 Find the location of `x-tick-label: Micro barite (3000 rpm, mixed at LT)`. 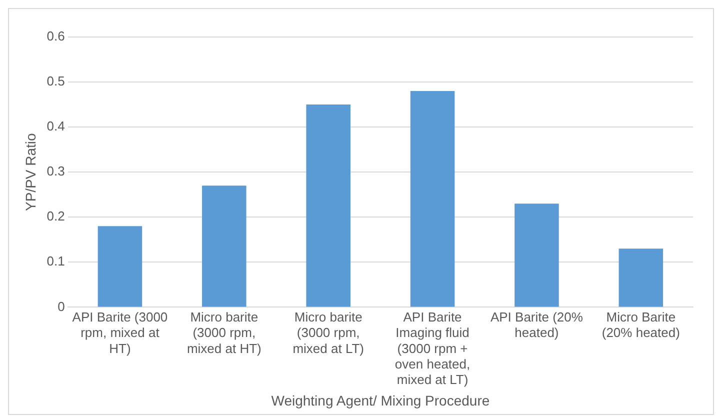

x-tick-label: Micro barite (3000 rpm, mixed at LT) is located at coordinates (328, 333).